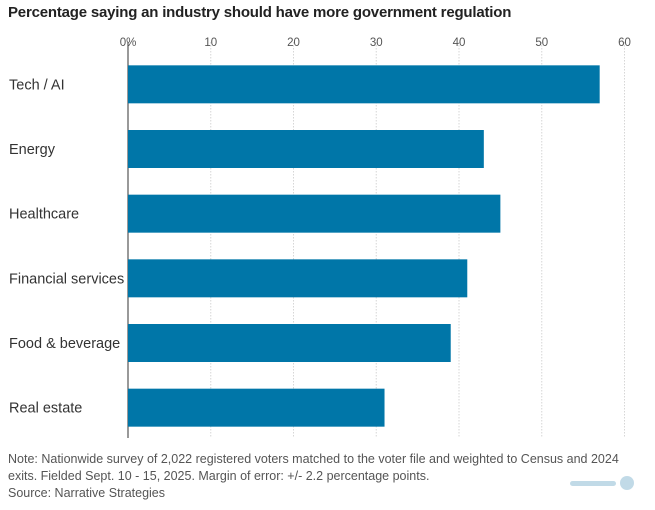 The width and height of the screenshot is (655, 510). What do you see at coordinates (459, 43) in the screenshot?
I see `x-tick-label: 40` at bounding box center [459, 43].